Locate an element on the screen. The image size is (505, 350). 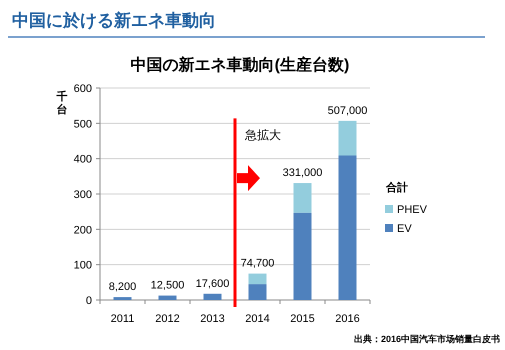
chart-subtitle: 中国の新エネ車動向(生産台数) is located at coordinates (240, 64).